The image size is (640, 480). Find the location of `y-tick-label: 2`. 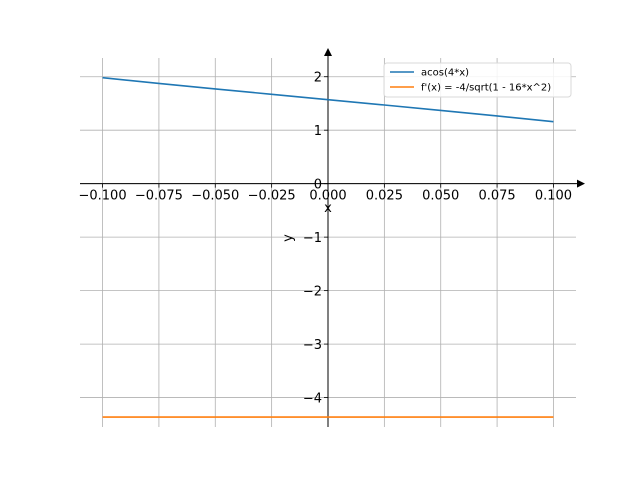

y-tick-label: 2 is located at coordinates (318, 78).